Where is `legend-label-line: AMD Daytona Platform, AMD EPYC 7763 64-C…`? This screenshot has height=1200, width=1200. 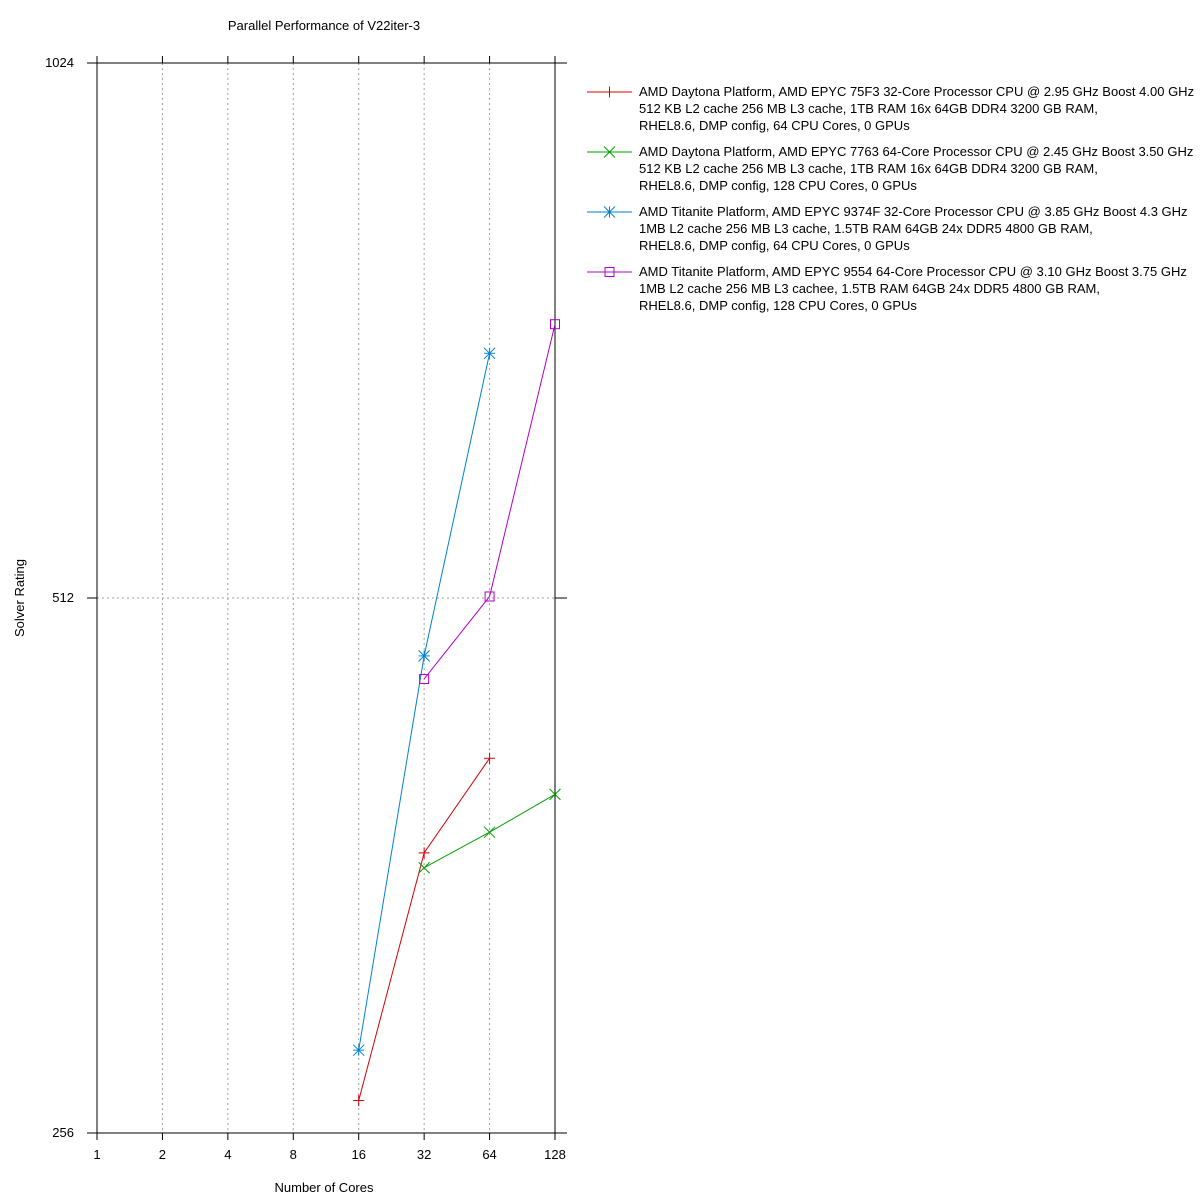
legend-label-line: AMD Daytona Platform, AMD EPYC 7763 64-C… is located at coordinates (916, 151).